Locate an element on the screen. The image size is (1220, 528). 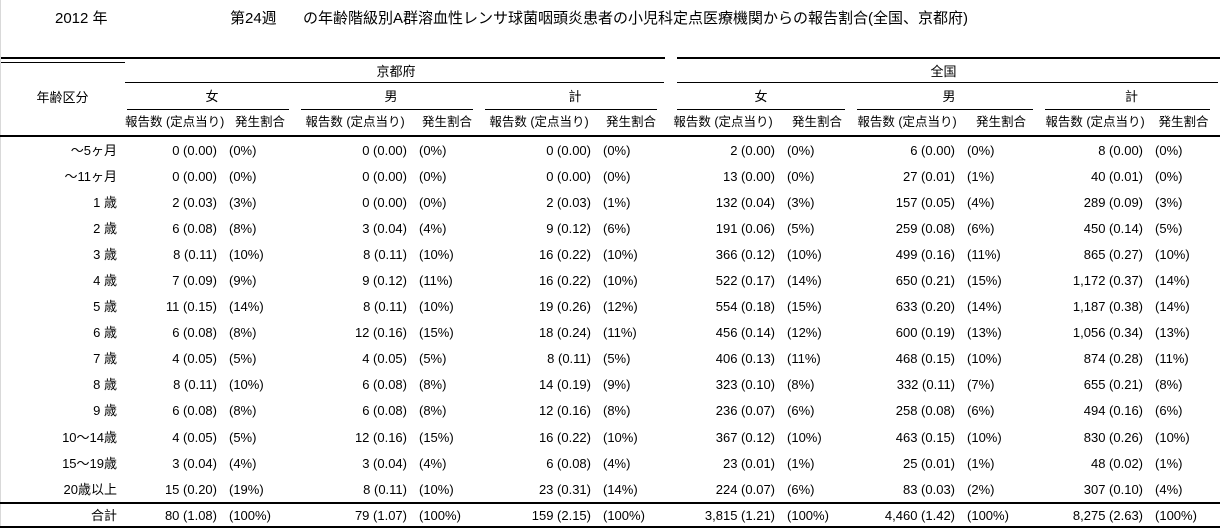
report-count-cell: 367 (0.12) is located at coordinates (745, 437).